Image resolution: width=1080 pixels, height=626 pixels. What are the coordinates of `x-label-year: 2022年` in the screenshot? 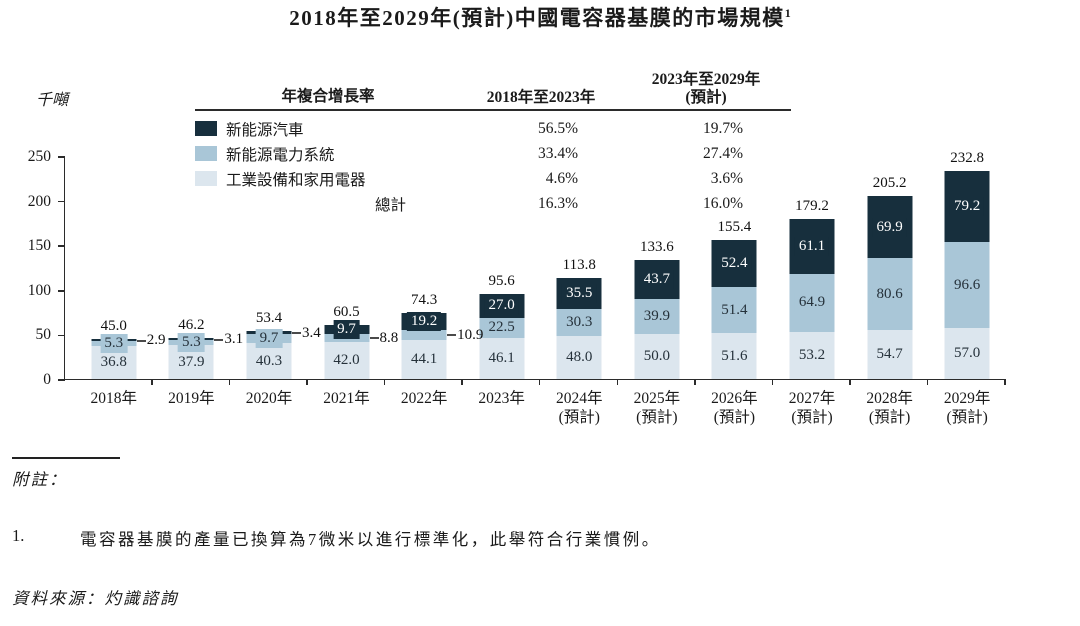 It's located at (424, 398).